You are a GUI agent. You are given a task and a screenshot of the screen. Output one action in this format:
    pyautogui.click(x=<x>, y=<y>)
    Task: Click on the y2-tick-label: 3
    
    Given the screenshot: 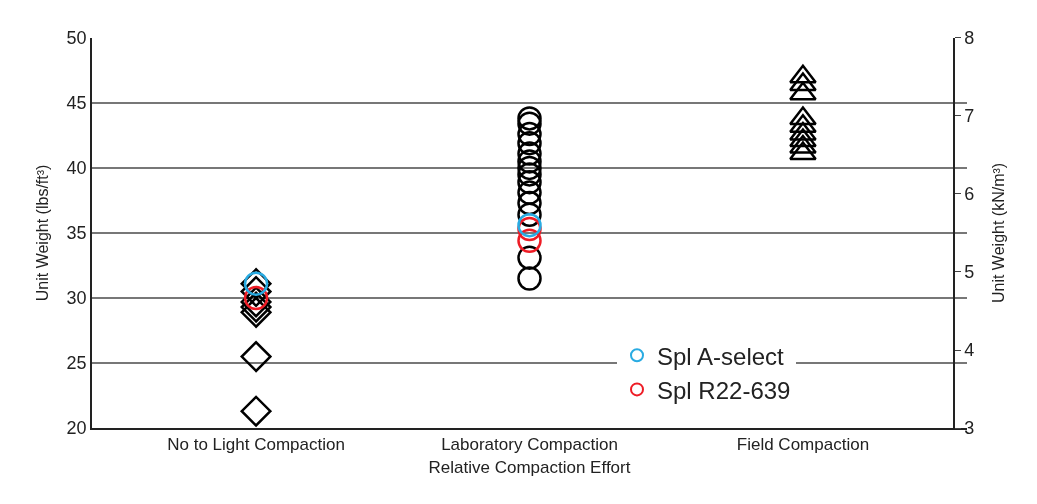 What is the action you would take?
    pyautogui.click(x=969, y=428)
    